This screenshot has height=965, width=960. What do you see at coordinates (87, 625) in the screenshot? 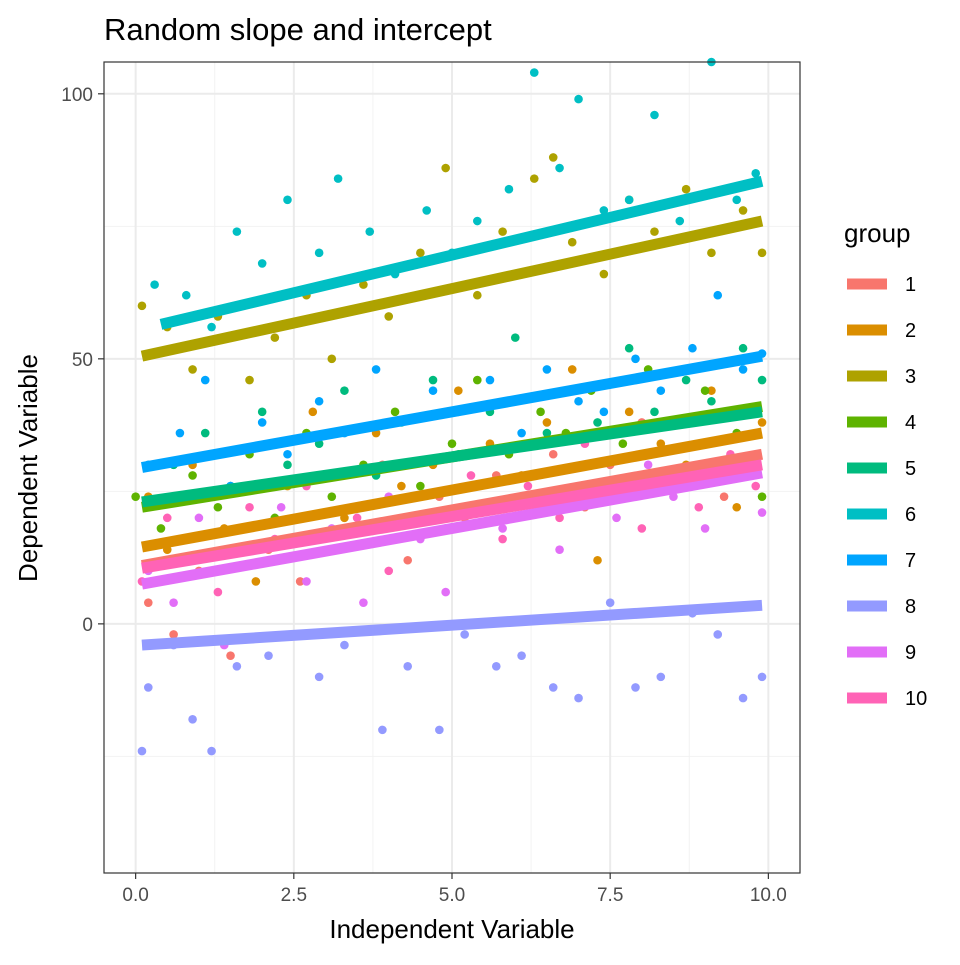
I see `y-tick-label: 0` at bounding box center [87, 625].